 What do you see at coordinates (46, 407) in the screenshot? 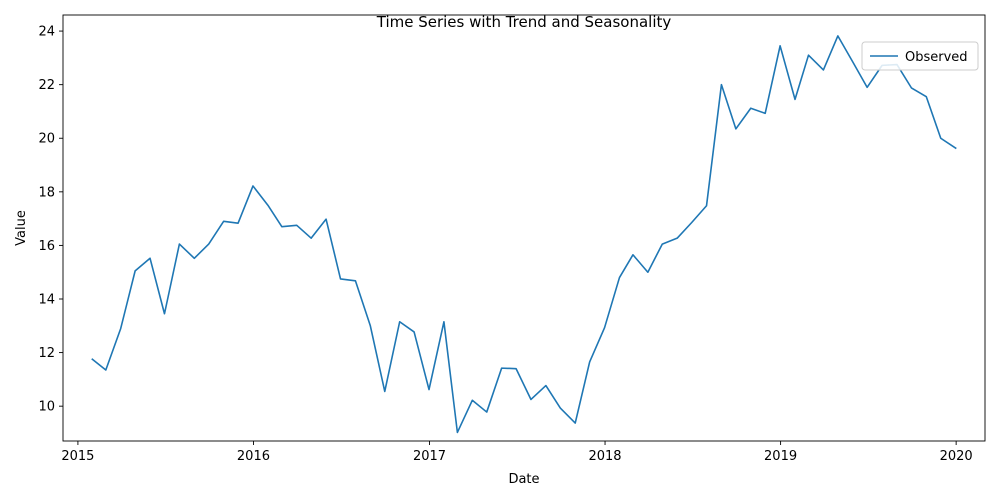
I see `y-tick-label: 10` at bounding box center [46, 407].